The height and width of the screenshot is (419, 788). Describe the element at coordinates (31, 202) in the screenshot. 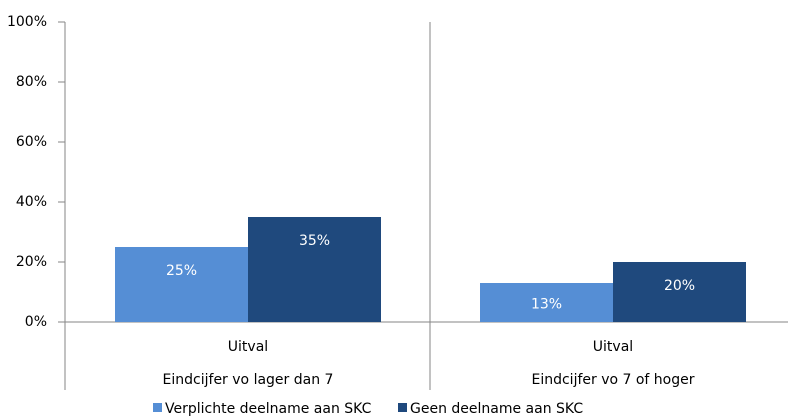

I see `y-tick-label: 40%` at that location.